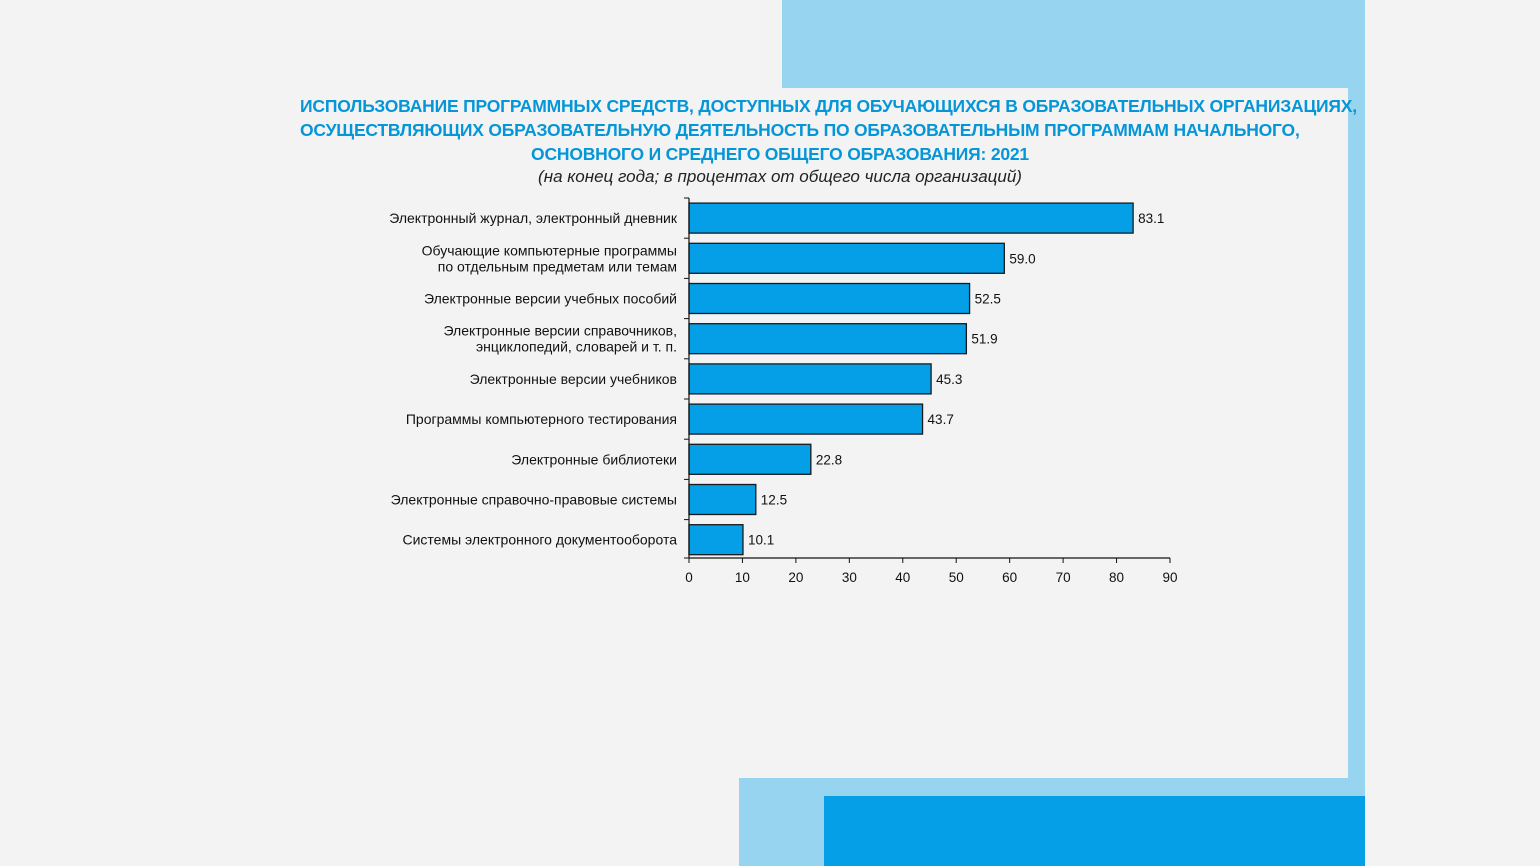 Image resolution: width=1540 pixels, height=866 pixels. What do you see at coordinates (956, 577) in the screenshot?
I see `x-tick-label: 50` at bounding box center [956, 577].